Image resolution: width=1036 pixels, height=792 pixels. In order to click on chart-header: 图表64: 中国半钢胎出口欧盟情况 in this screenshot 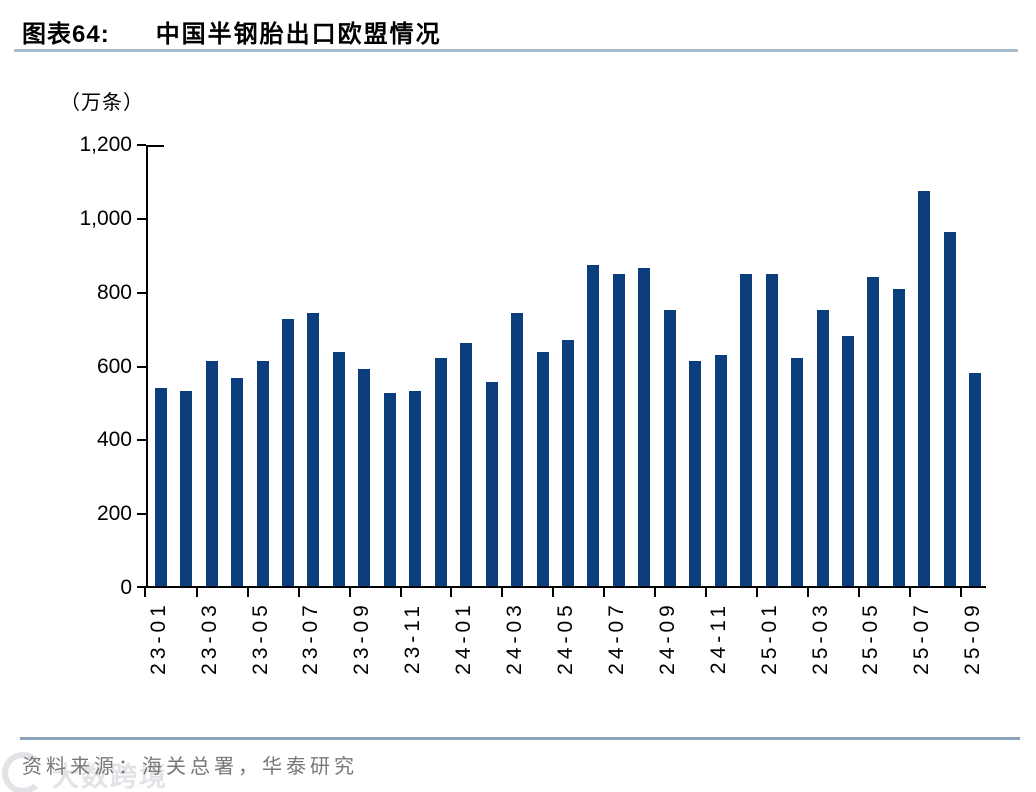, I will do `click(232, 31)`.